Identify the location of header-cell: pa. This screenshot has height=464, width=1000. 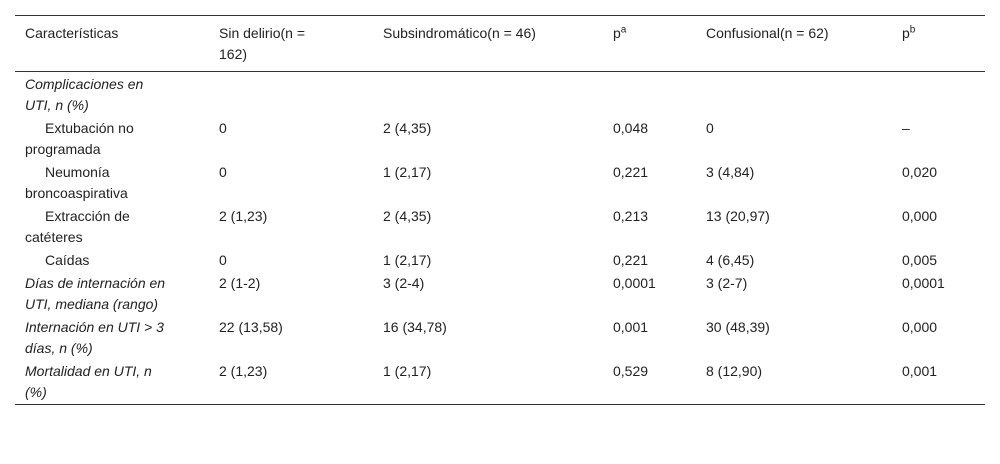
(649, 44).